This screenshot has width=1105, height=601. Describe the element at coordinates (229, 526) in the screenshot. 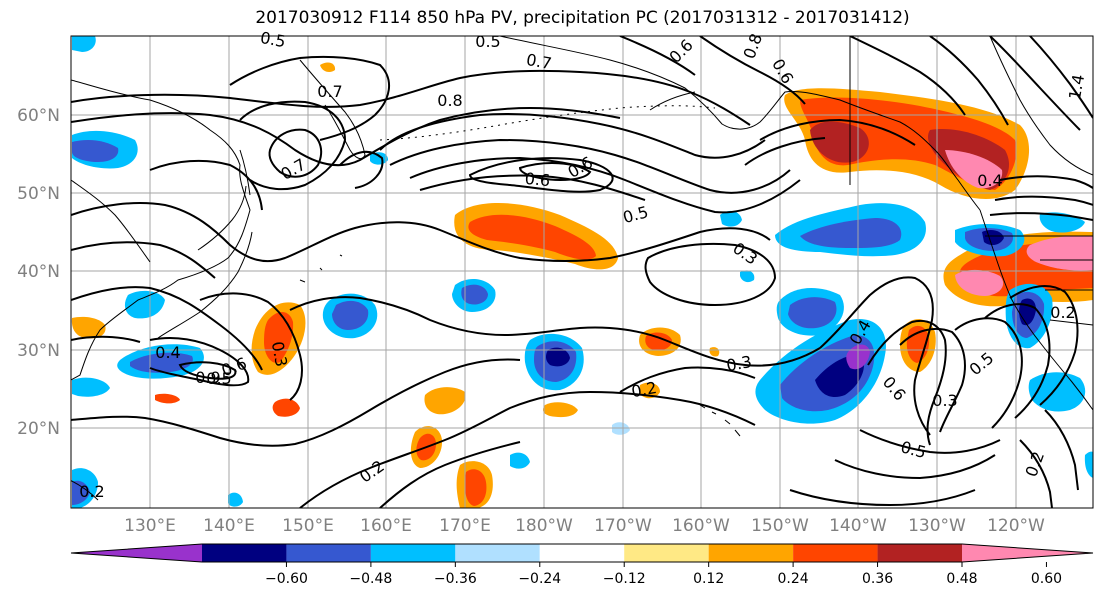

I see `lon-label: 140°E` at that location.